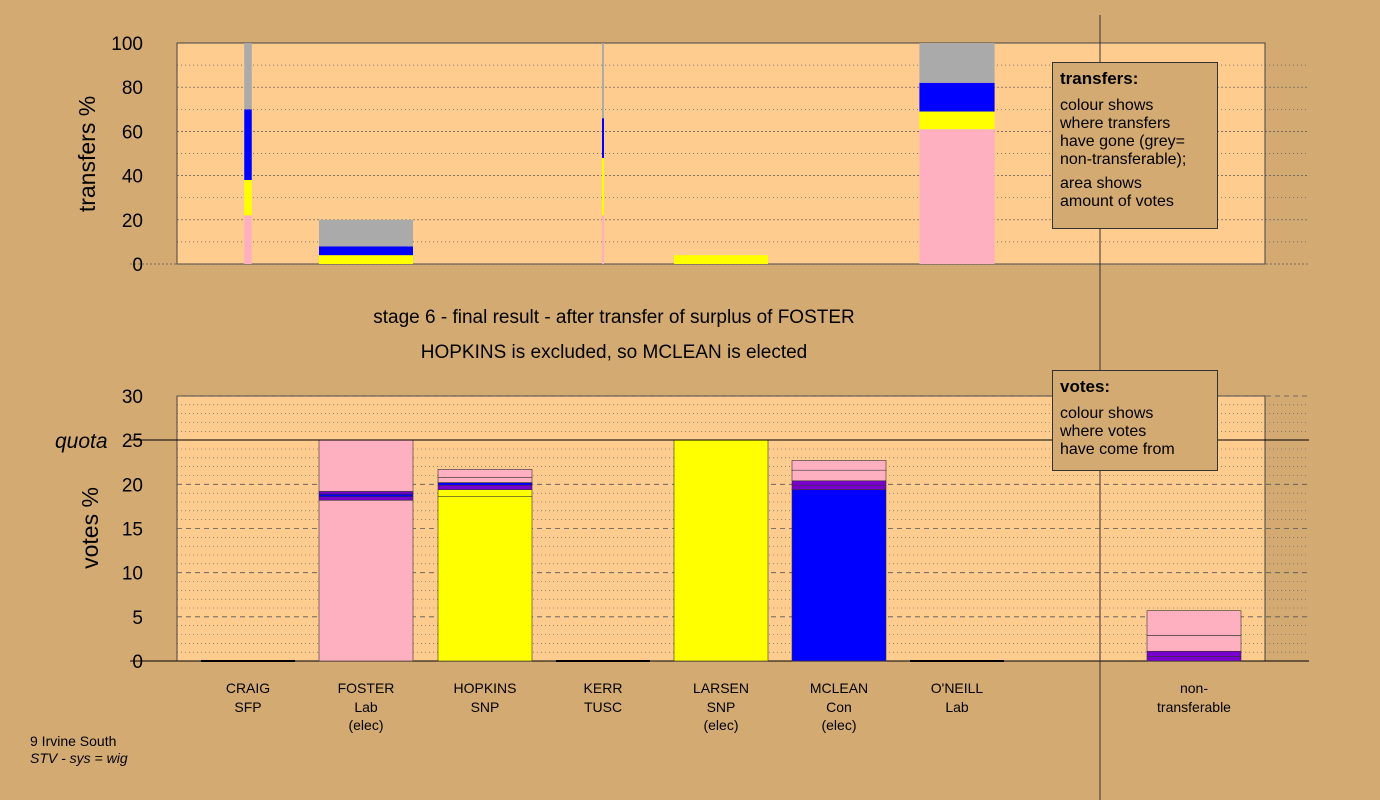 The height and width of the screenshot is (800, 1380). Describe the element at coordinates (1123, 159) in the screenshot. I see `transfers-legend-line: non-transferable);` at that location.